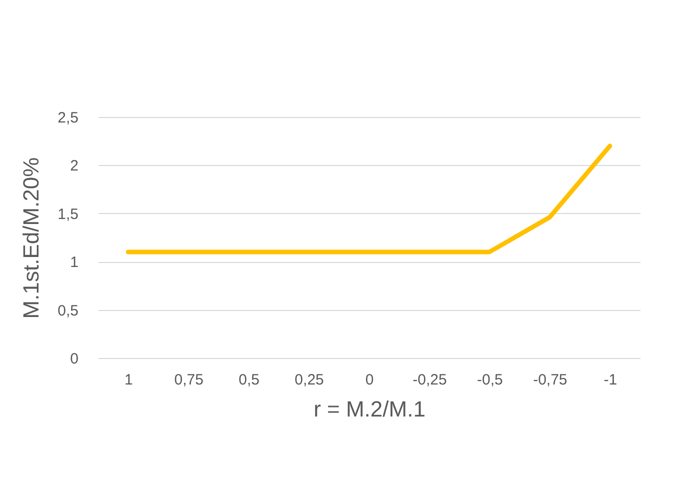 This screenshot has width=699, height=478. Describe the element at coordinates (370, 409) in the screenshot. I see `x-axis-title: r = M.2/M.1` at that location.